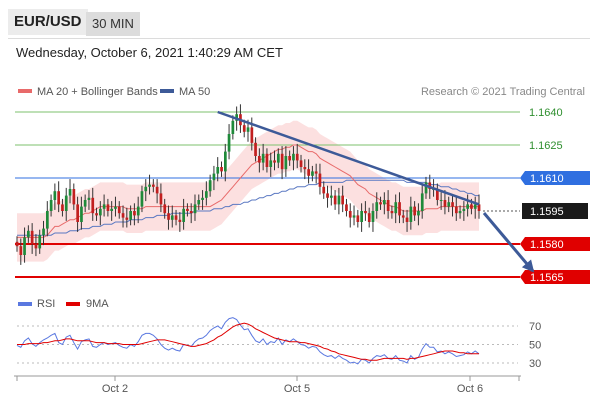 The height and width of the screenshot is (409, 598). What do you see at coordinates (348, 158) in the screenshot?
I see `trendline` at bounding box center [348, 158].